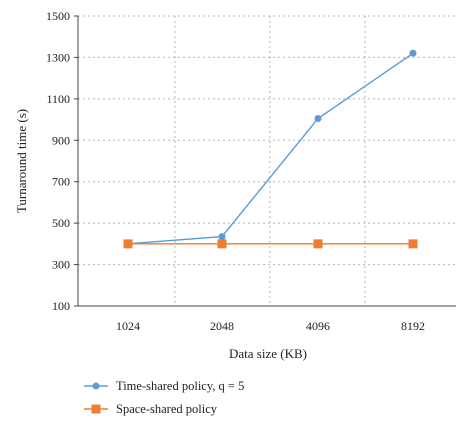 The height and width of the screenshot is (424, 456). I want to click on x-tick-label: 2048, so click(222, 326).